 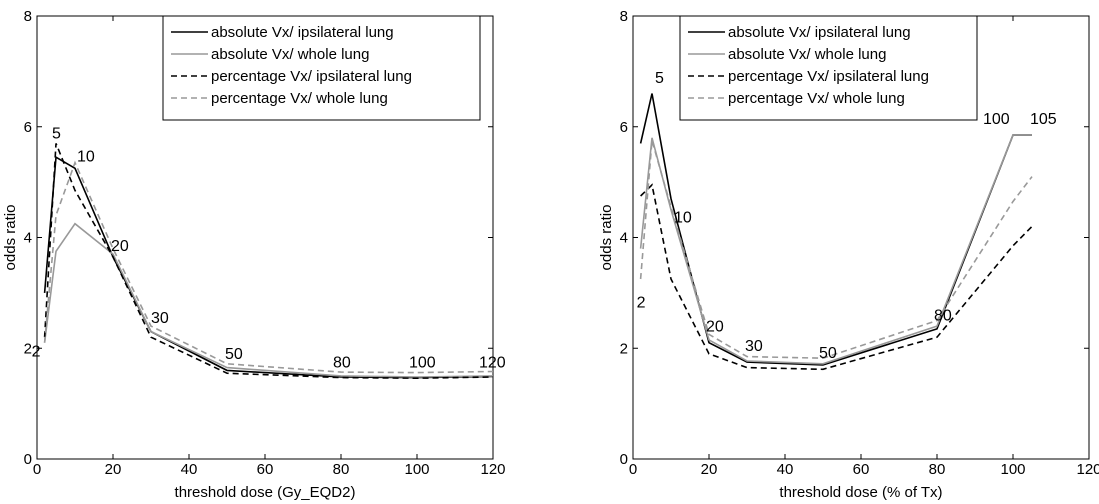 I want to click on point-label: 120, so click(x=492, y=362).